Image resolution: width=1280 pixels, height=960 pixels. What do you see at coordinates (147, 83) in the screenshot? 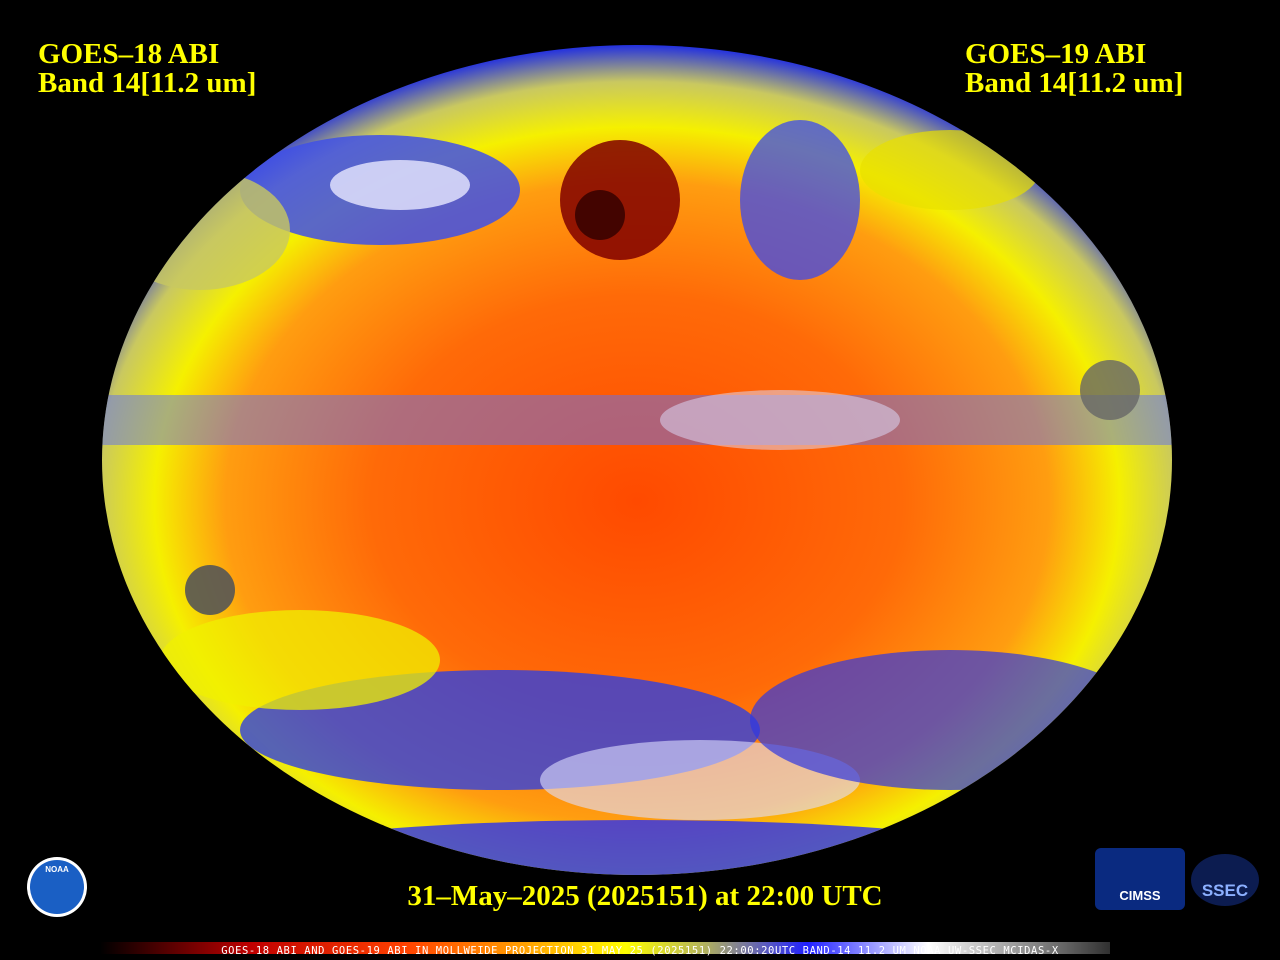
I see `left-band: Band 14[11.2 um]` at bounding box center [147, 83].